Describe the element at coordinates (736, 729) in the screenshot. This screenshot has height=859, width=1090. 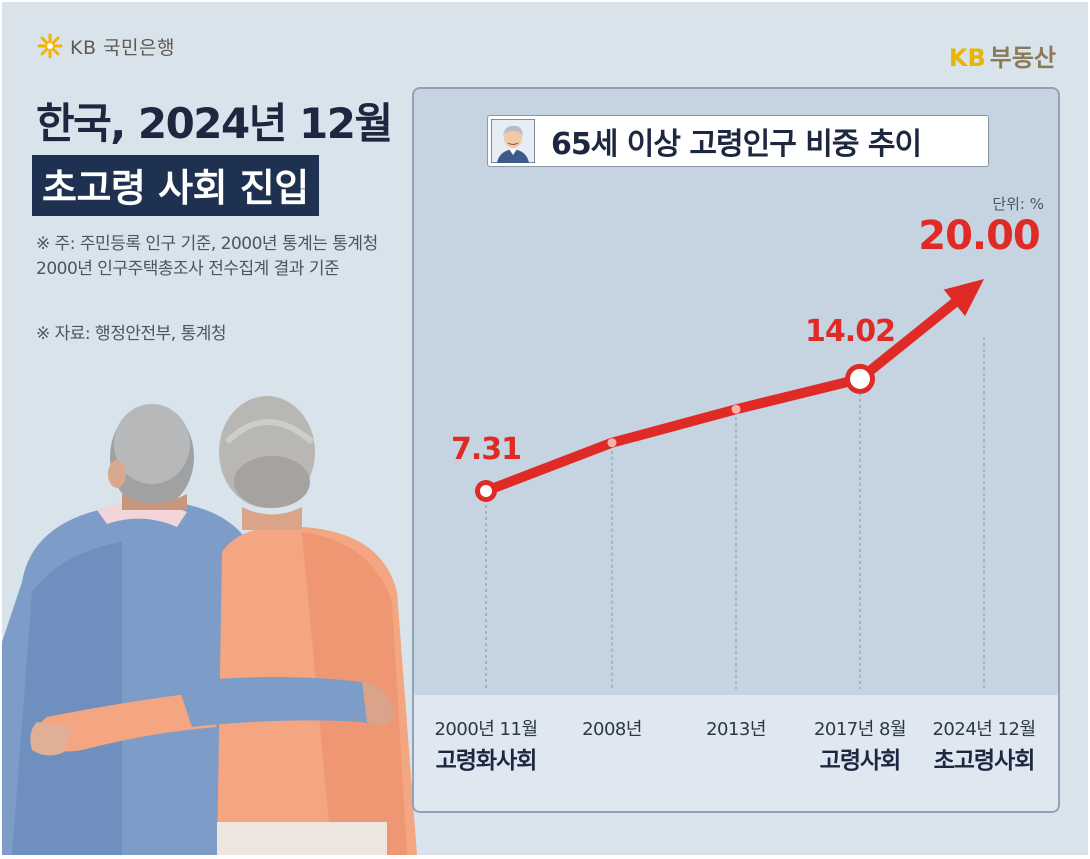
I see `x-tick-label: 2013년` at that location.